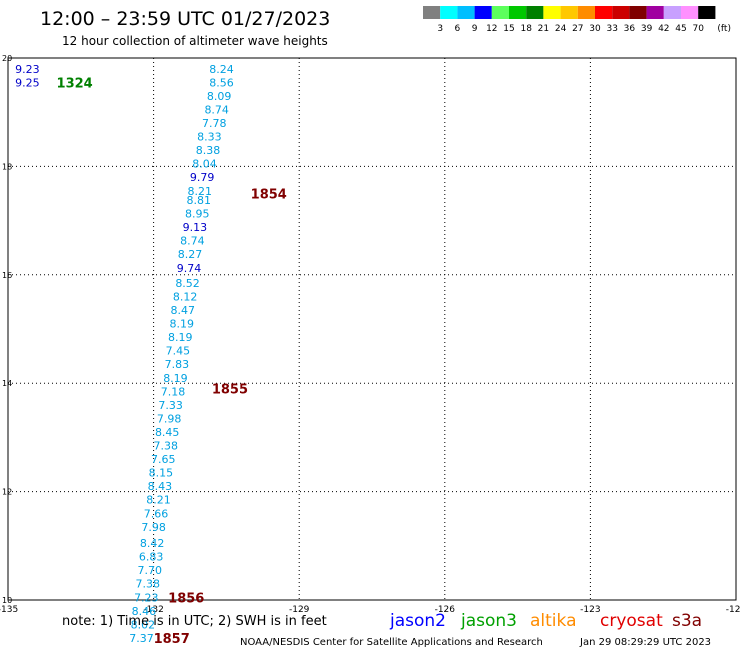 This screenshot has width=740, height=650. What do you see at coordinates (170, 405) in the screenshot?
I see `wave-height-value: 7.33` at bounding box center [170, 405].